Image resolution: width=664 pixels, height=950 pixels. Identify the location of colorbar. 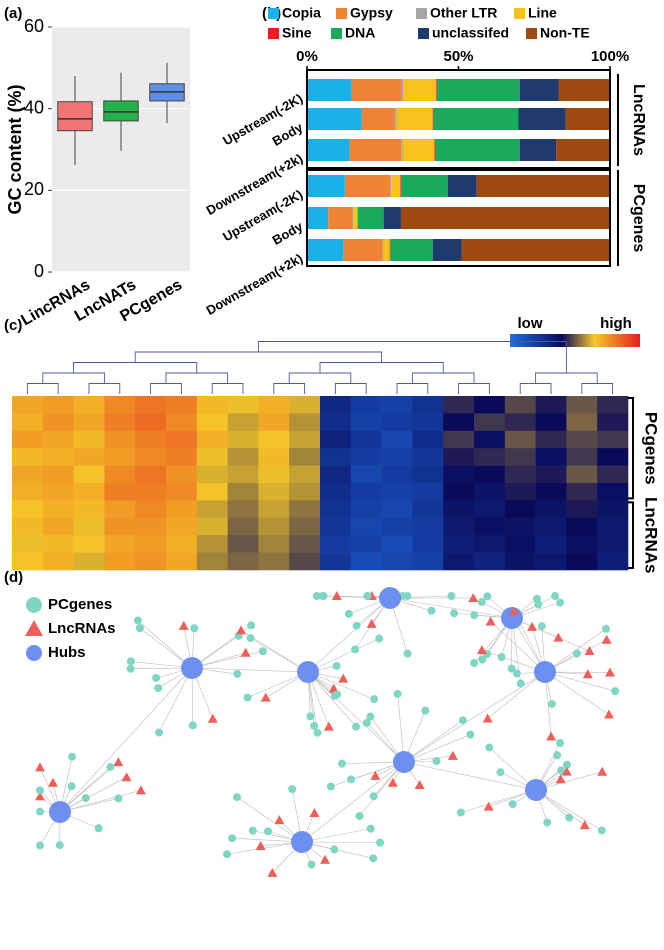
(575, 340).